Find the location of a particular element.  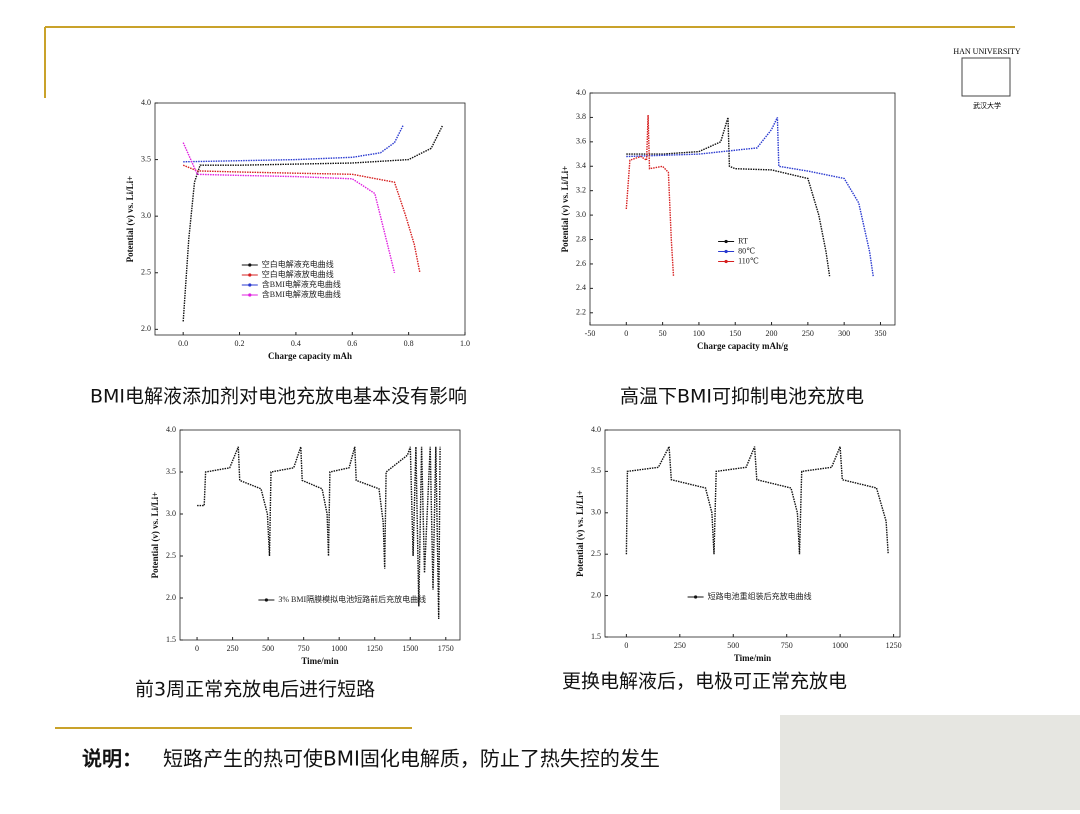

x-tick-label: 350 is located at coordinates (880, 333).